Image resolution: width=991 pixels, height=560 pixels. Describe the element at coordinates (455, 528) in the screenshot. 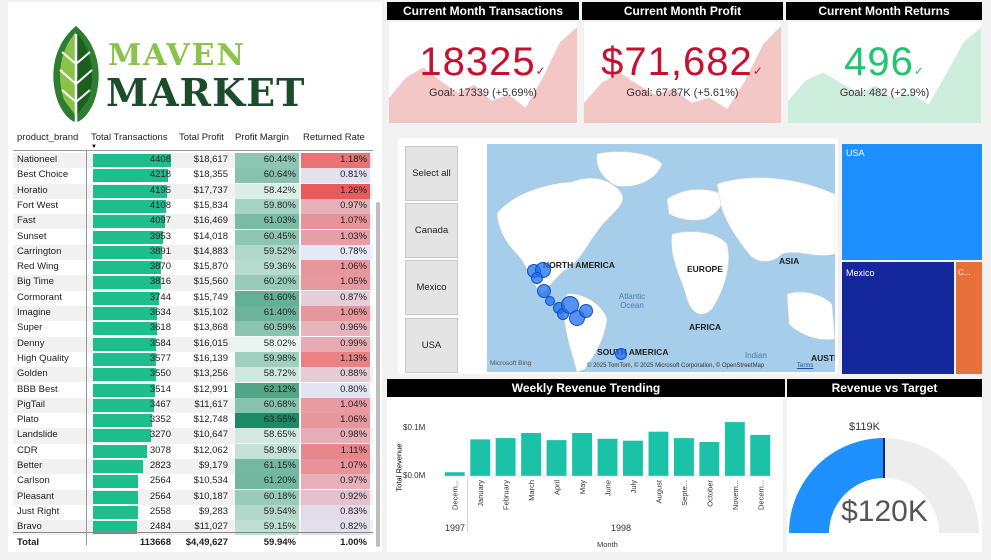

I see `year-label-1997: 1997` at that location.